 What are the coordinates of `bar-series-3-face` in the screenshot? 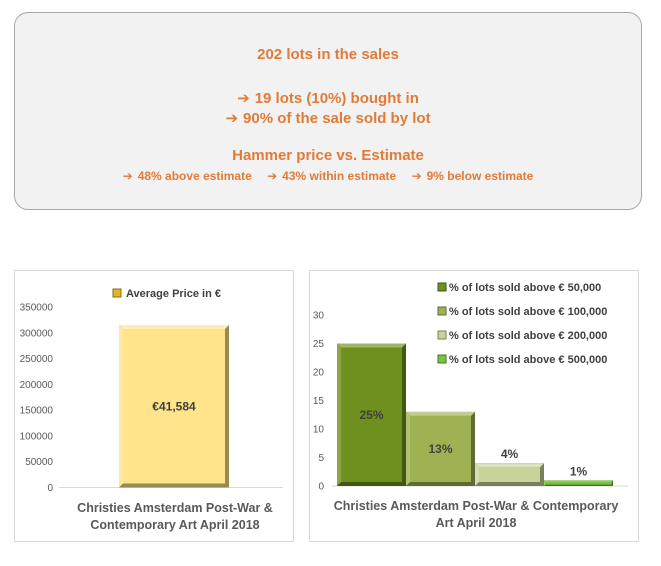 It's located at (509, 474).